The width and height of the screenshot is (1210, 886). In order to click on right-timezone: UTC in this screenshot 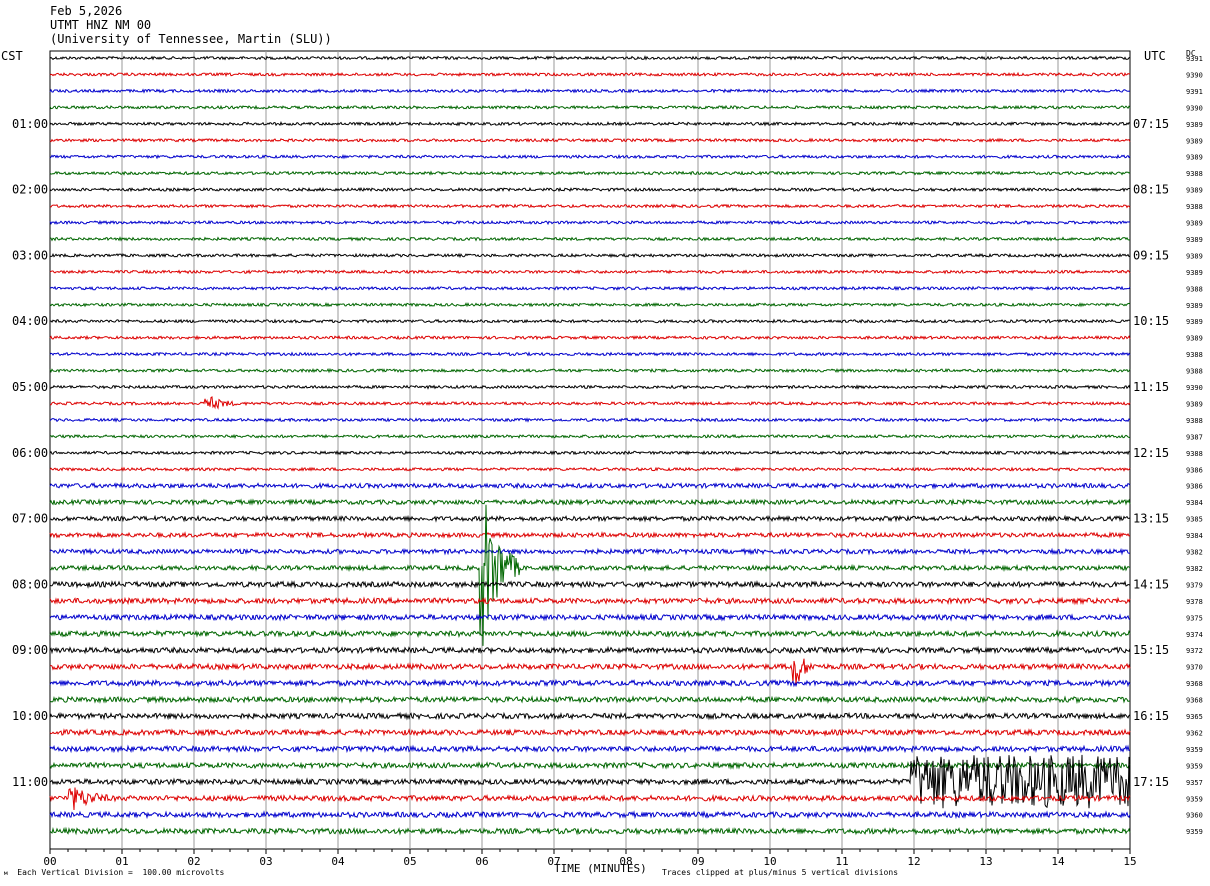, I will do `click(1155, 56)`.